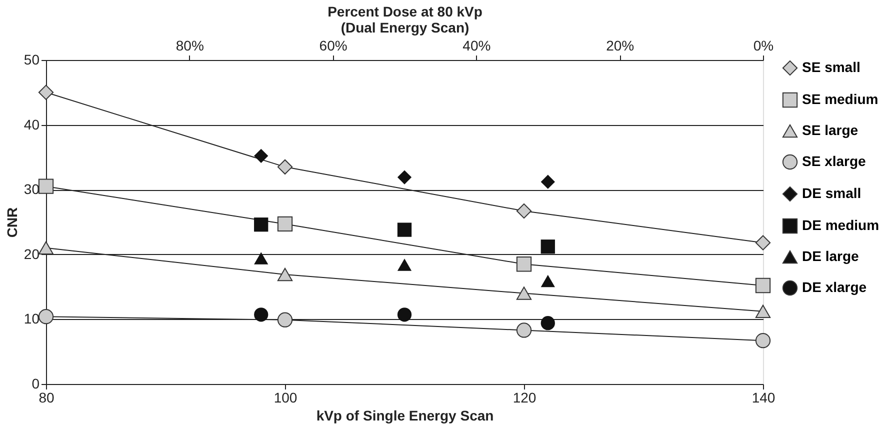 Image resolution: width=891 pixels, height=432 pixels. What do you see at coordinates (831, 67) in the screenshot?
I see `legend-label: SE small` at bounding box center [831, 67].